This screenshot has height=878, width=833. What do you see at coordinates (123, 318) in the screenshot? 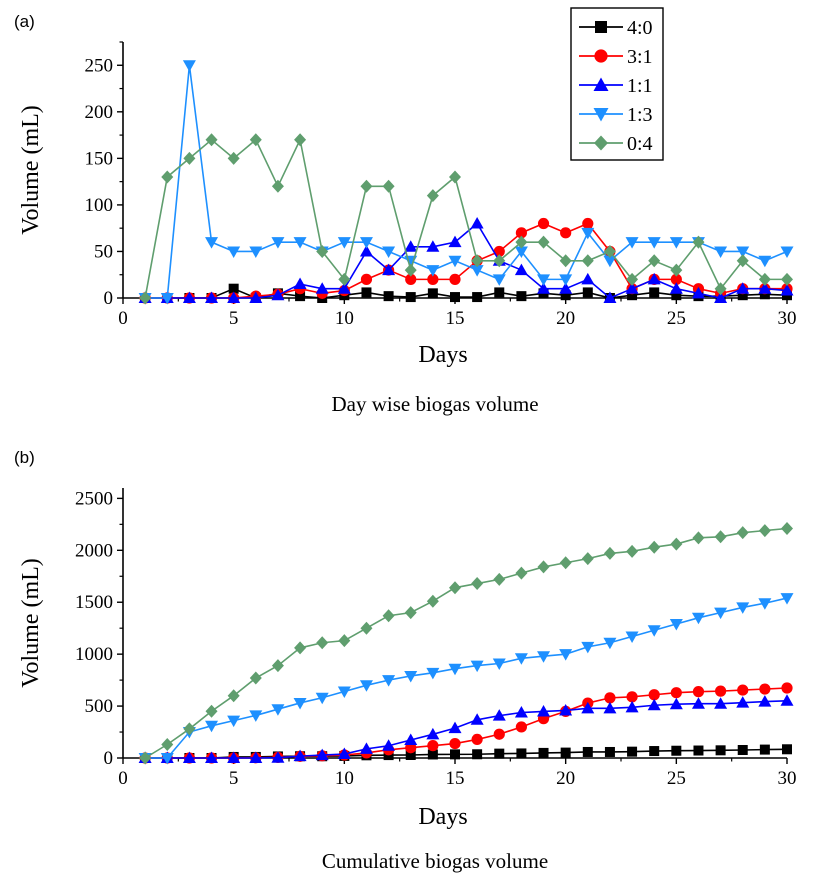
I see `x-tick-label: 0` at bounding box center [123, 318].